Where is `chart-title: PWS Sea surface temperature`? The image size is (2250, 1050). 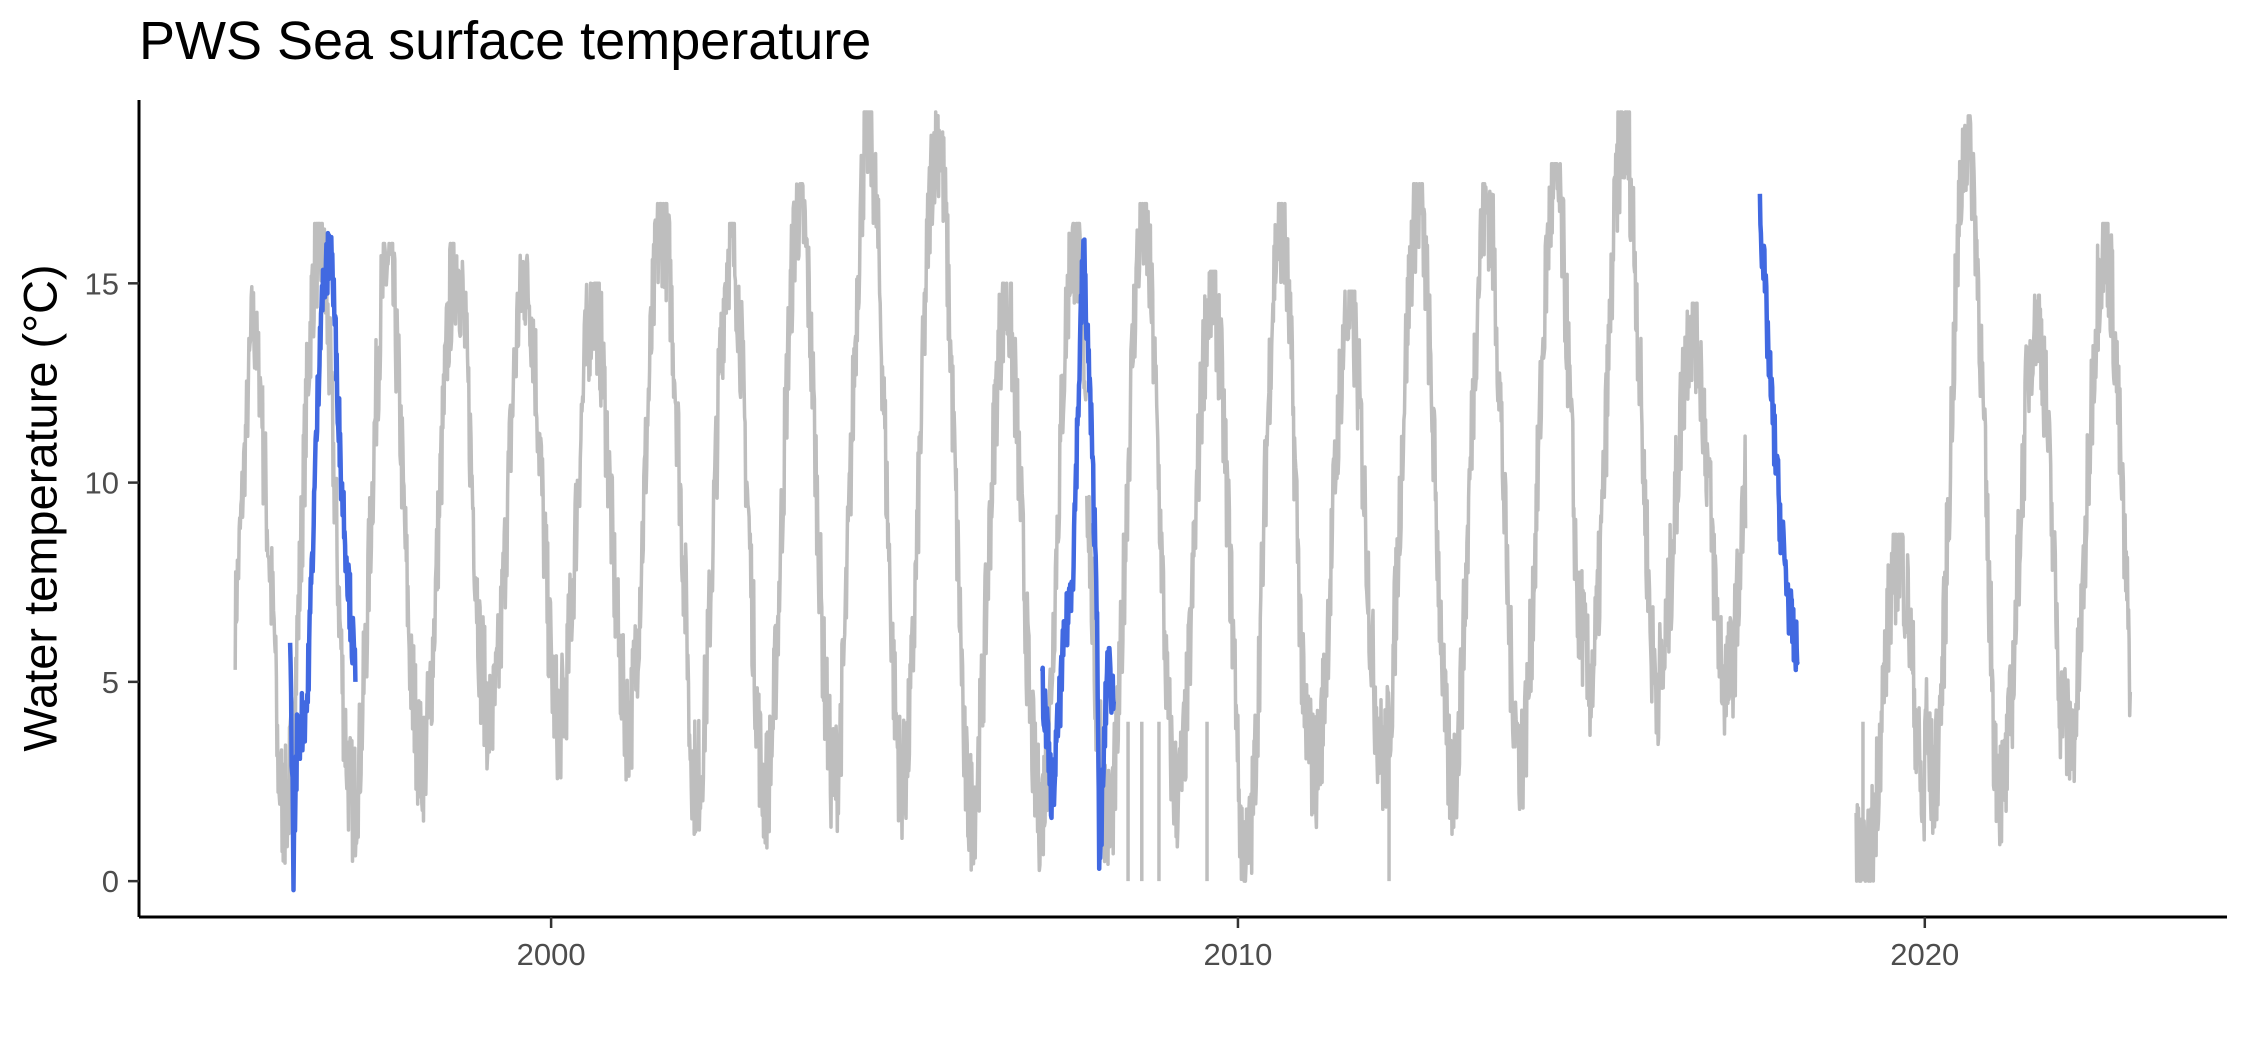
chart-title: PWS Sea surface temperature is located at coordinates (505, 41).